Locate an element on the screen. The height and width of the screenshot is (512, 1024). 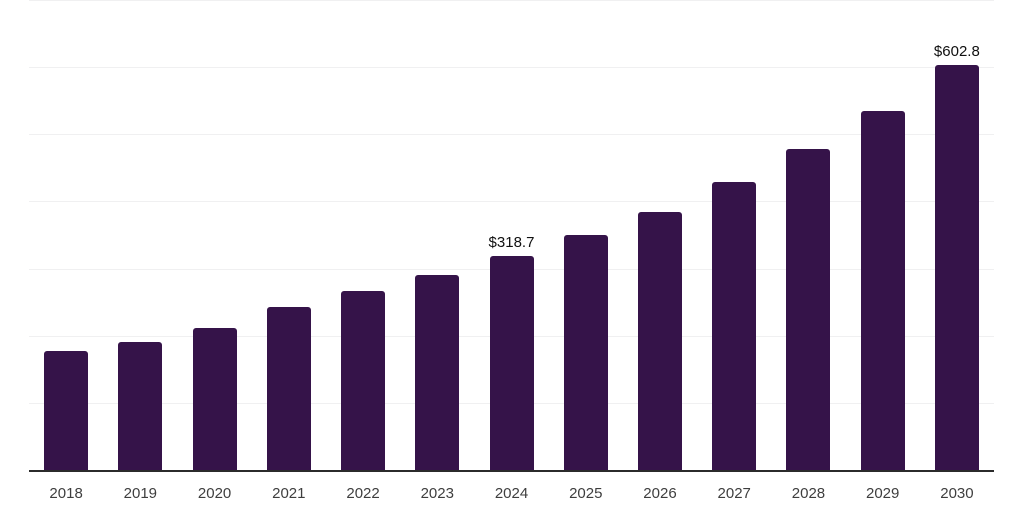
bar-2018 is located at coordinates (66, 410).